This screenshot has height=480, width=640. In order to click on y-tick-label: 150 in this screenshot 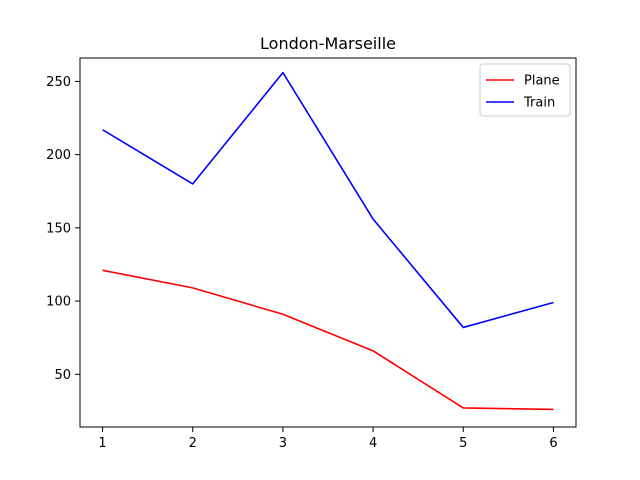, I will do `click(58, 228)`.